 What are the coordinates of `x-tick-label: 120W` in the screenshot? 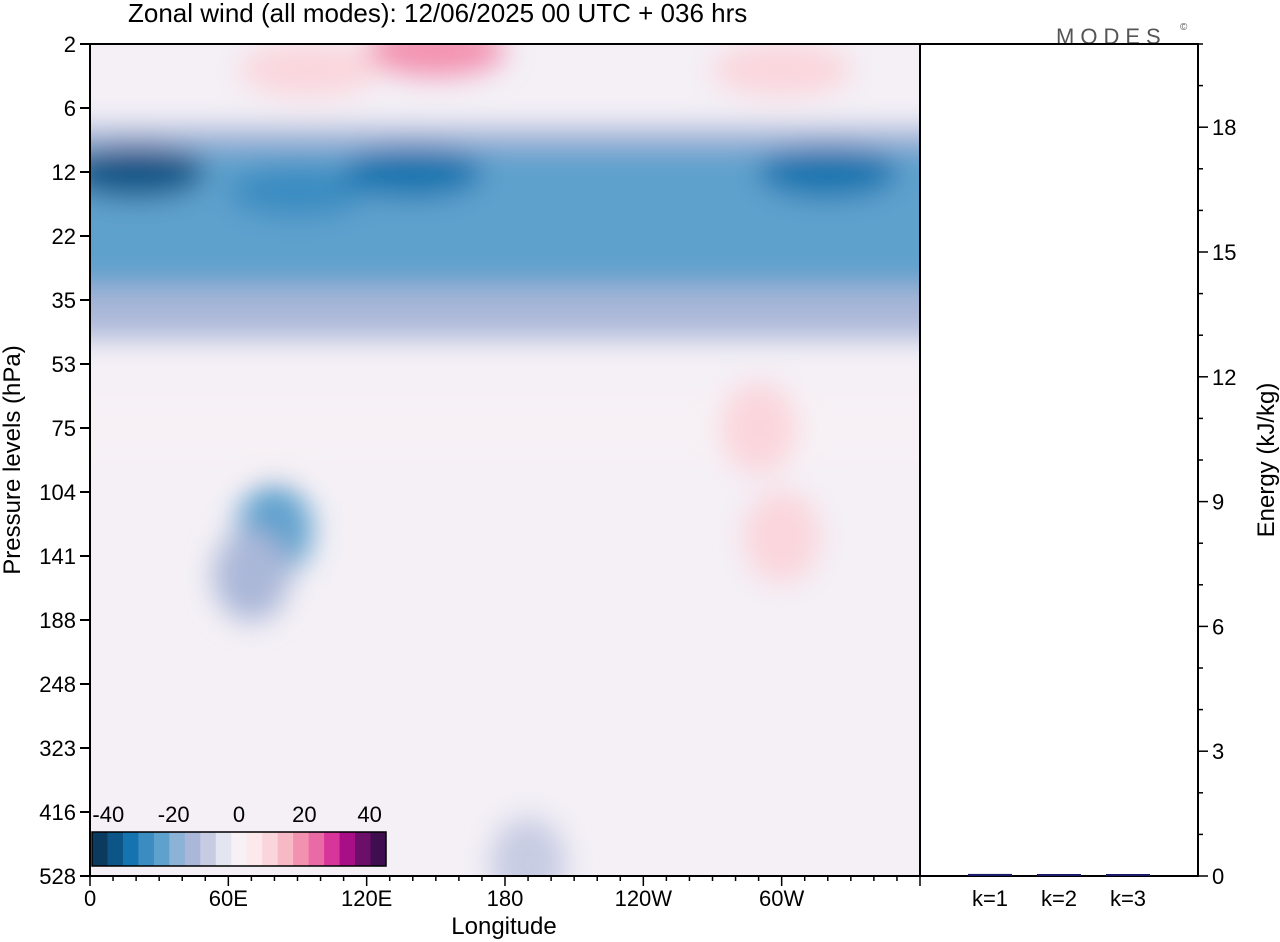 It's located at (644, 898).